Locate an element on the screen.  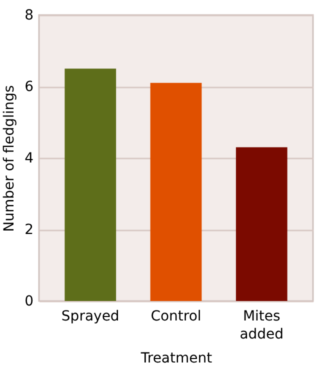
x-axis-title: Treatment is located at coordinates (176, 358).